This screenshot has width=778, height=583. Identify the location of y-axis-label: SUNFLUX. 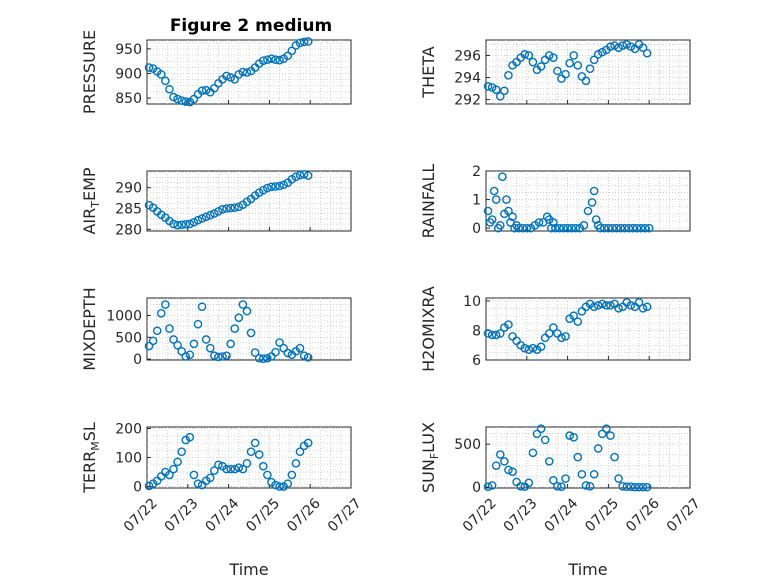
(430, 457).